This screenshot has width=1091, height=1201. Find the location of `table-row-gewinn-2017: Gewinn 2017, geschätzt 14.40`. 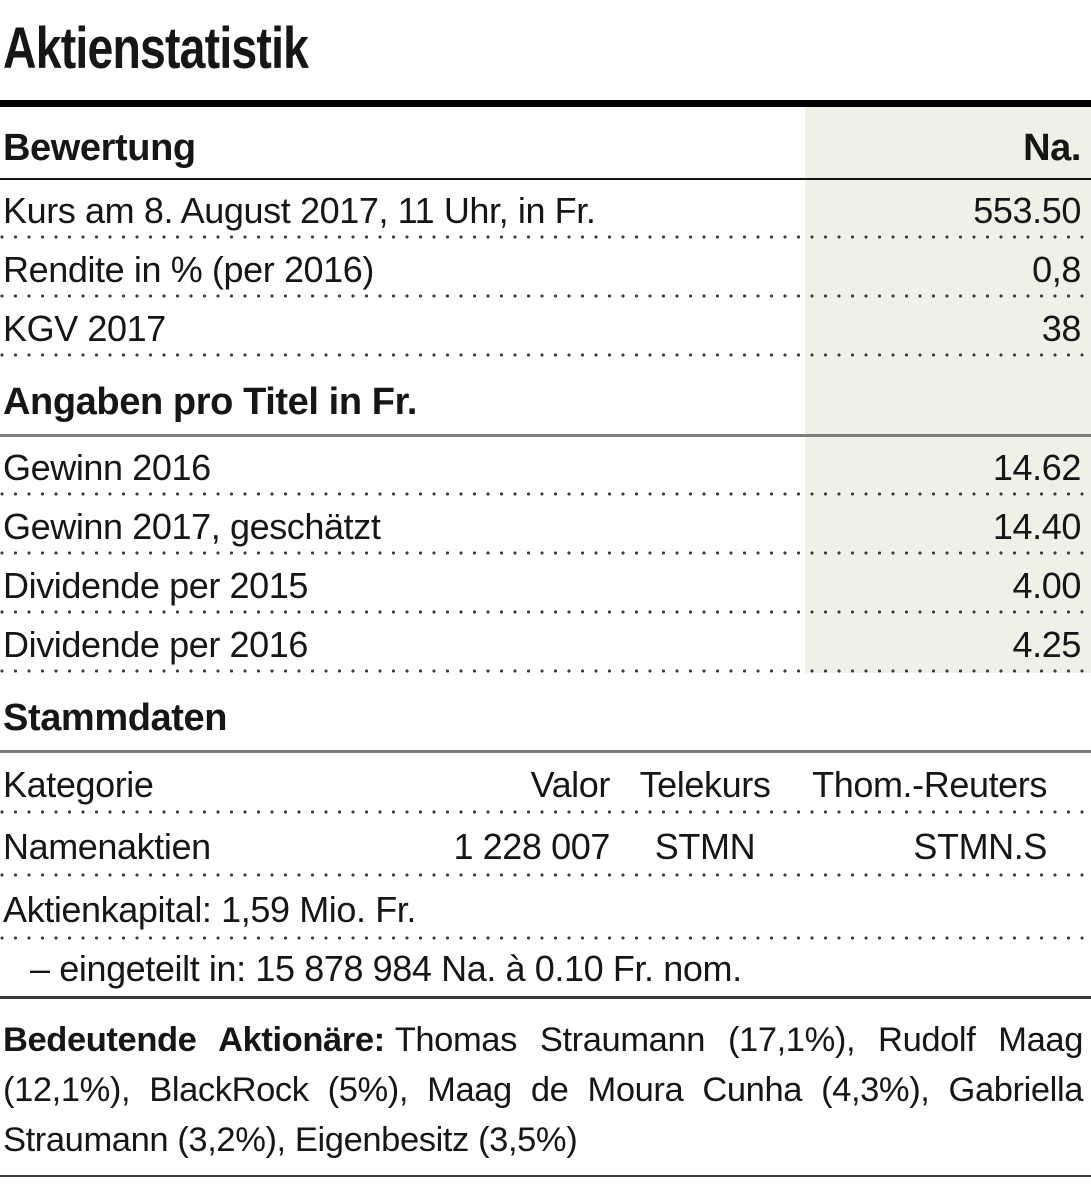

table-row-gewinn-2017: Gewinn 2017, geschätzt 14.40 is located at coordinates (545, 525).